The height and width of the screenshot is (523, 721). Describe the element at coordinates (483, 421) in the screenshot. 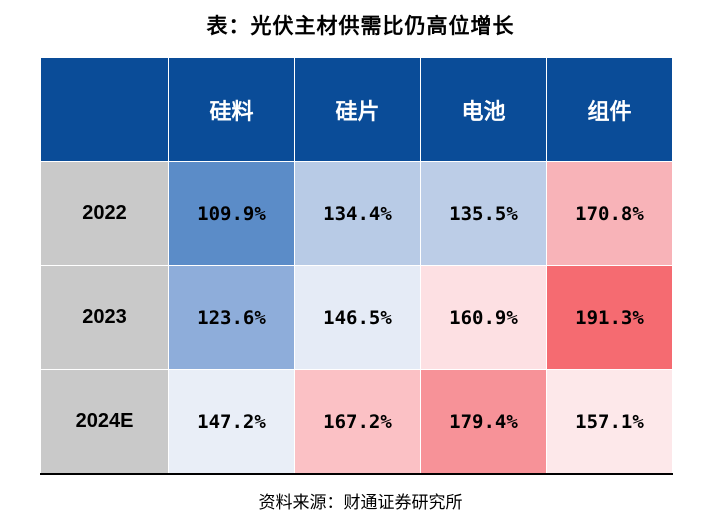

I see `value-cell: 179.4%` at that location.